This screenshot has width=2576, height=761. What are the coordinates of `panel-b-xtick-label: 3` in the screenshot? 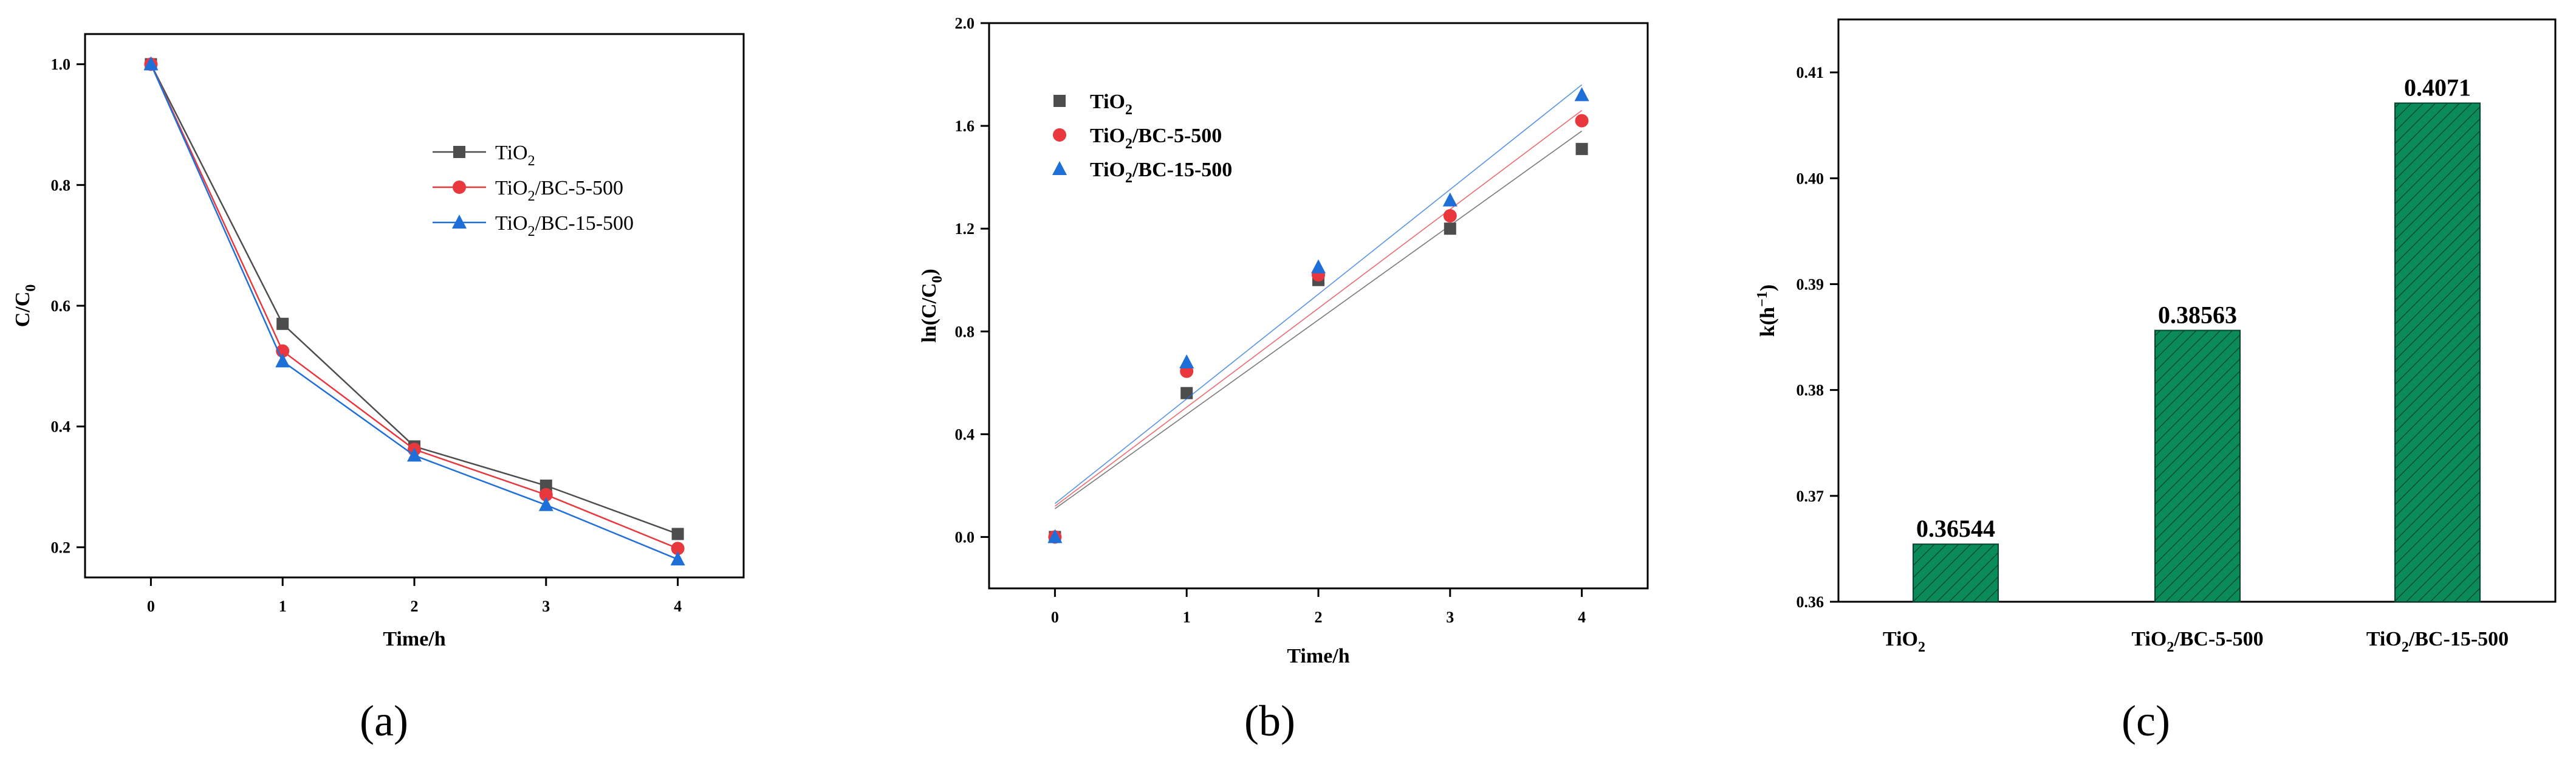 It's located at (1450, 617).